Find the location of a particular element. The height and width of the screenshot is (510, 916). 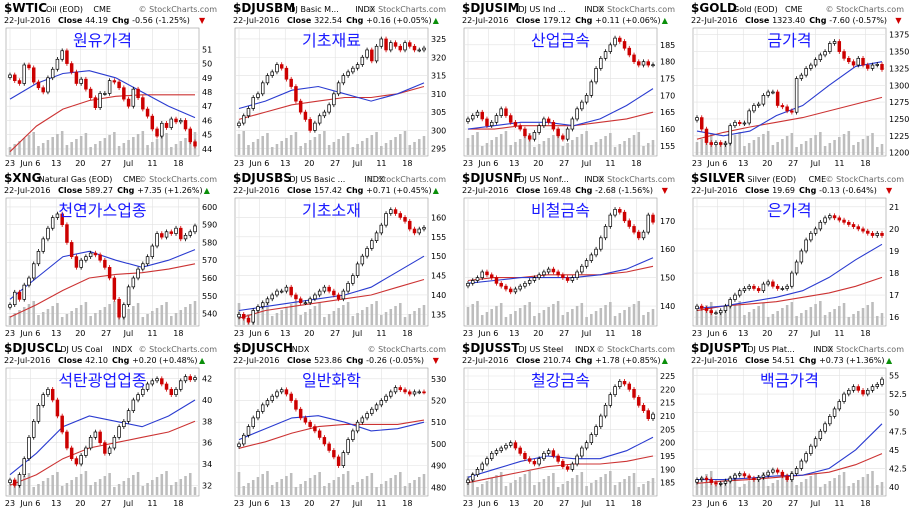

y-tick-label: 580 is located at coordinates (209, 242).